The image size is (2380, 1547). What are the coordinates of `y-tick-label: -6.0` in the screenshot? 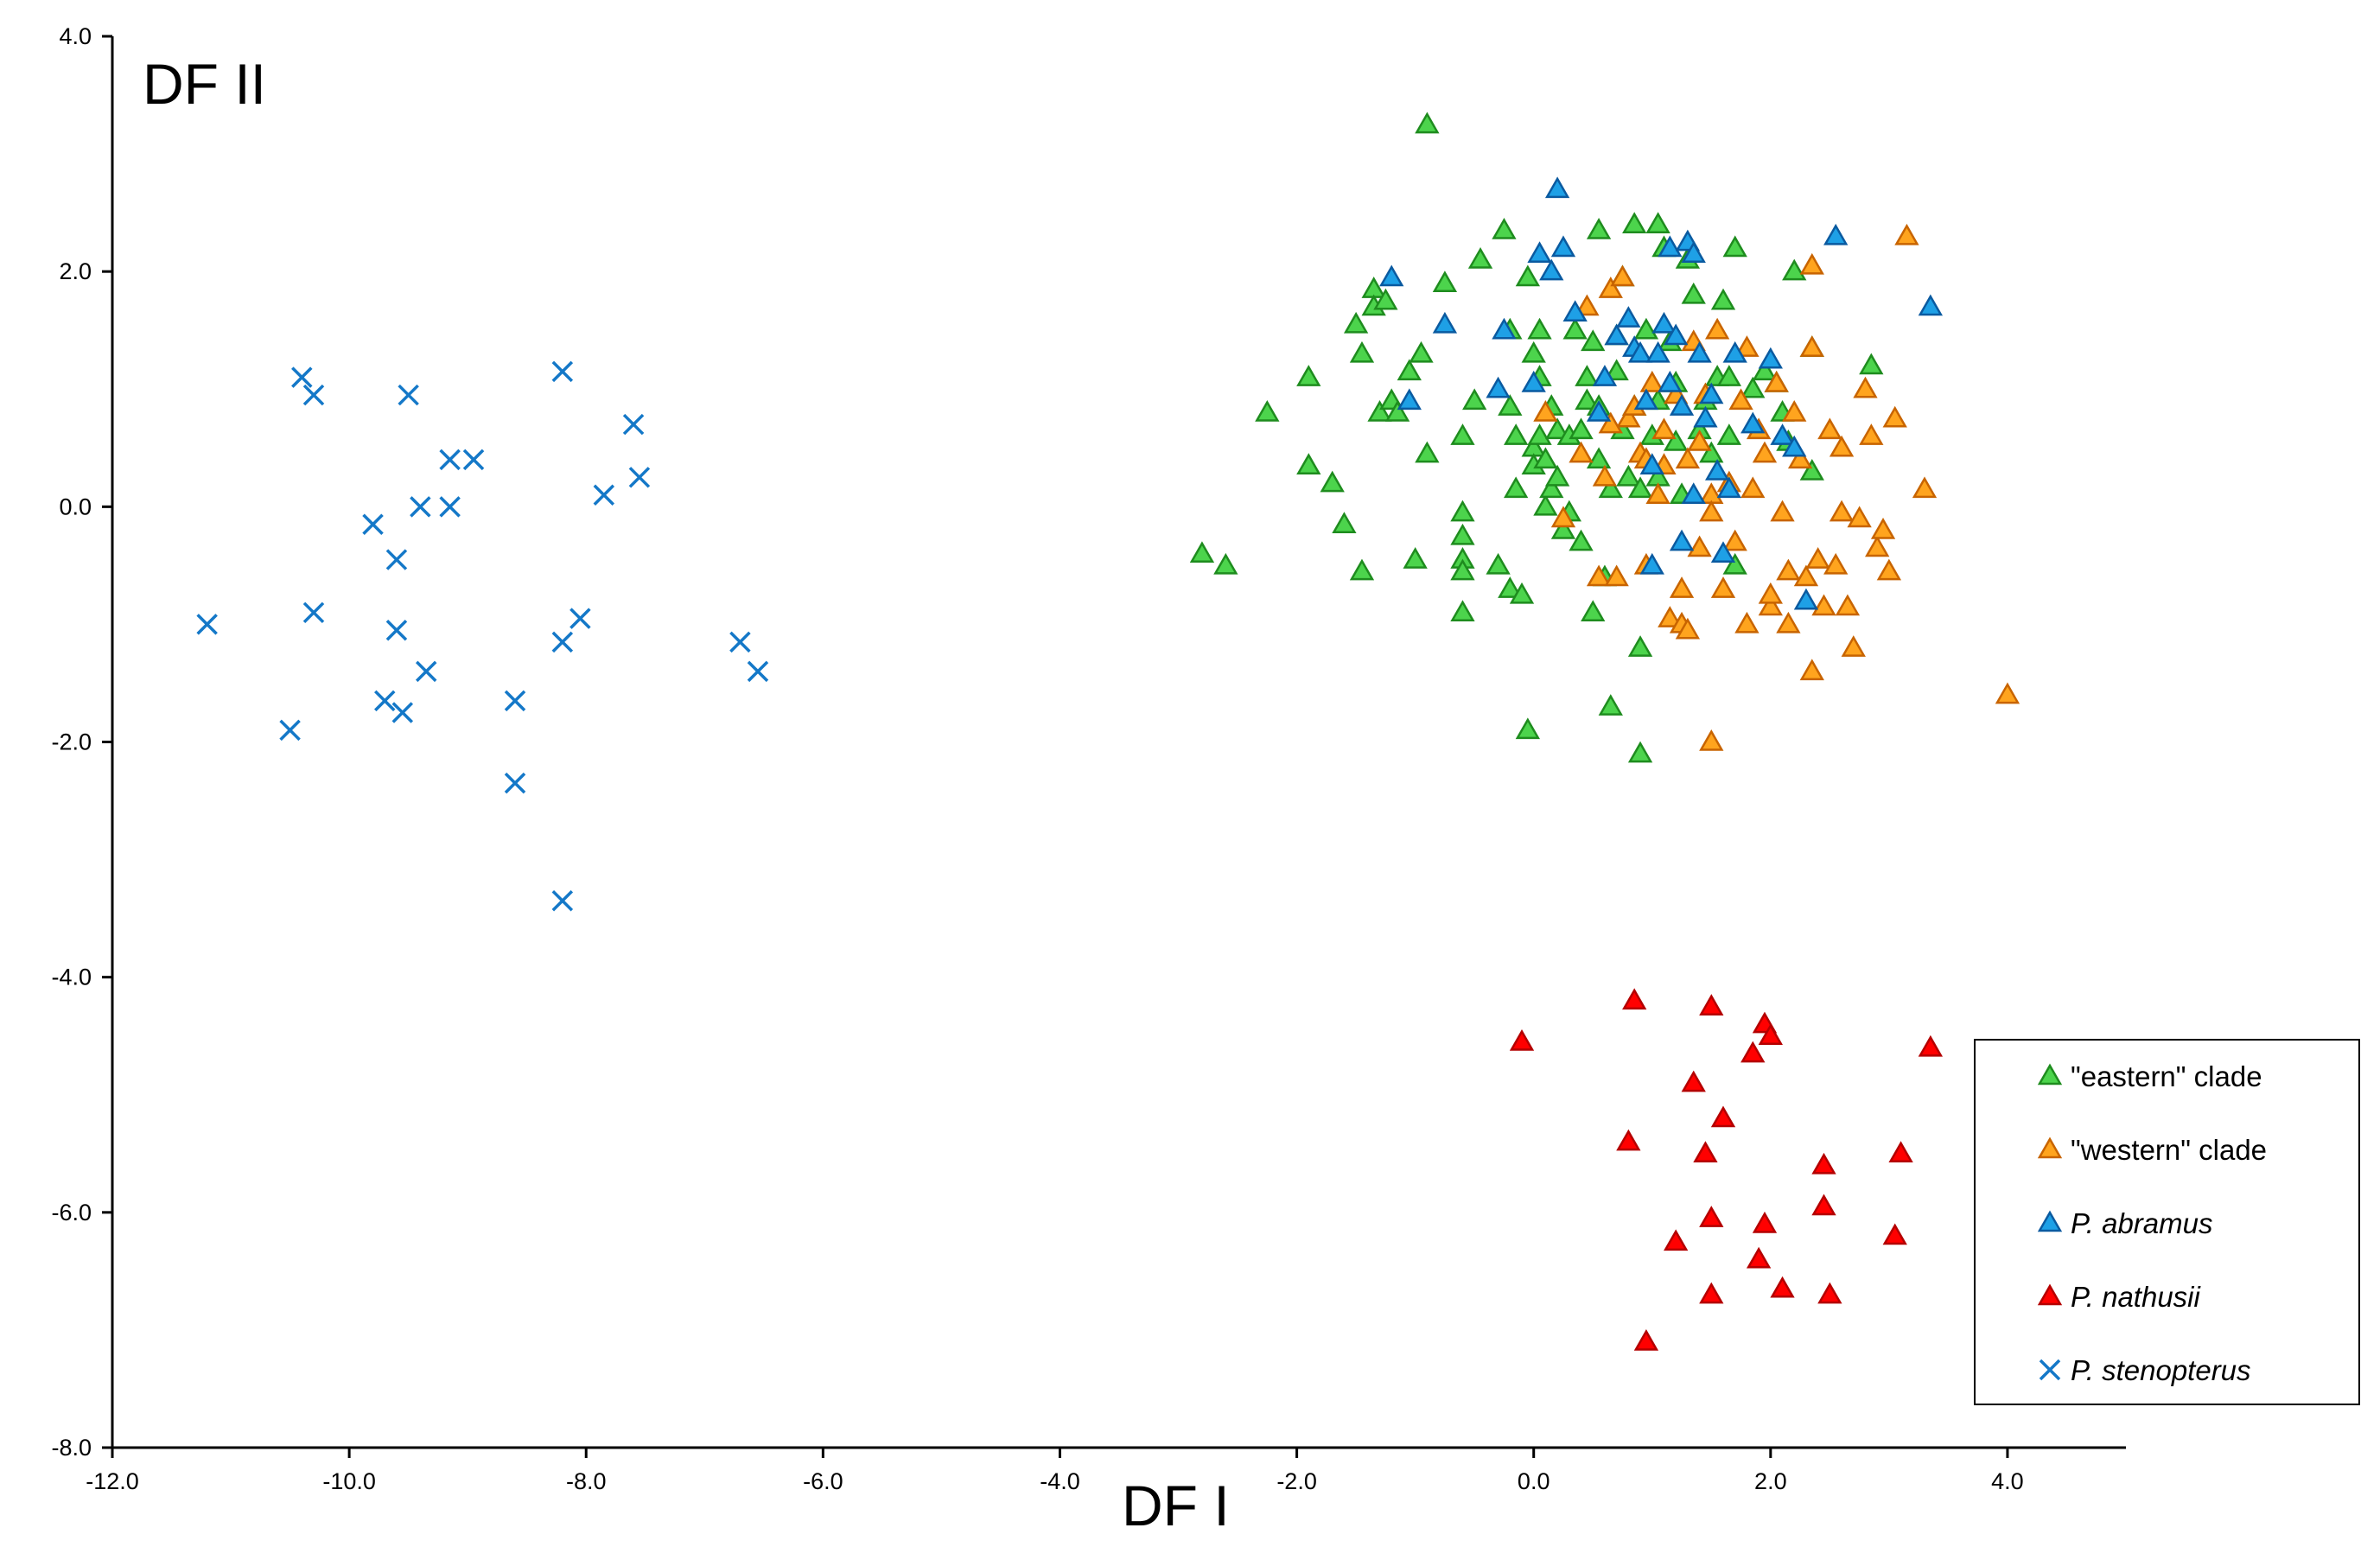 It's located at (71, 1213).